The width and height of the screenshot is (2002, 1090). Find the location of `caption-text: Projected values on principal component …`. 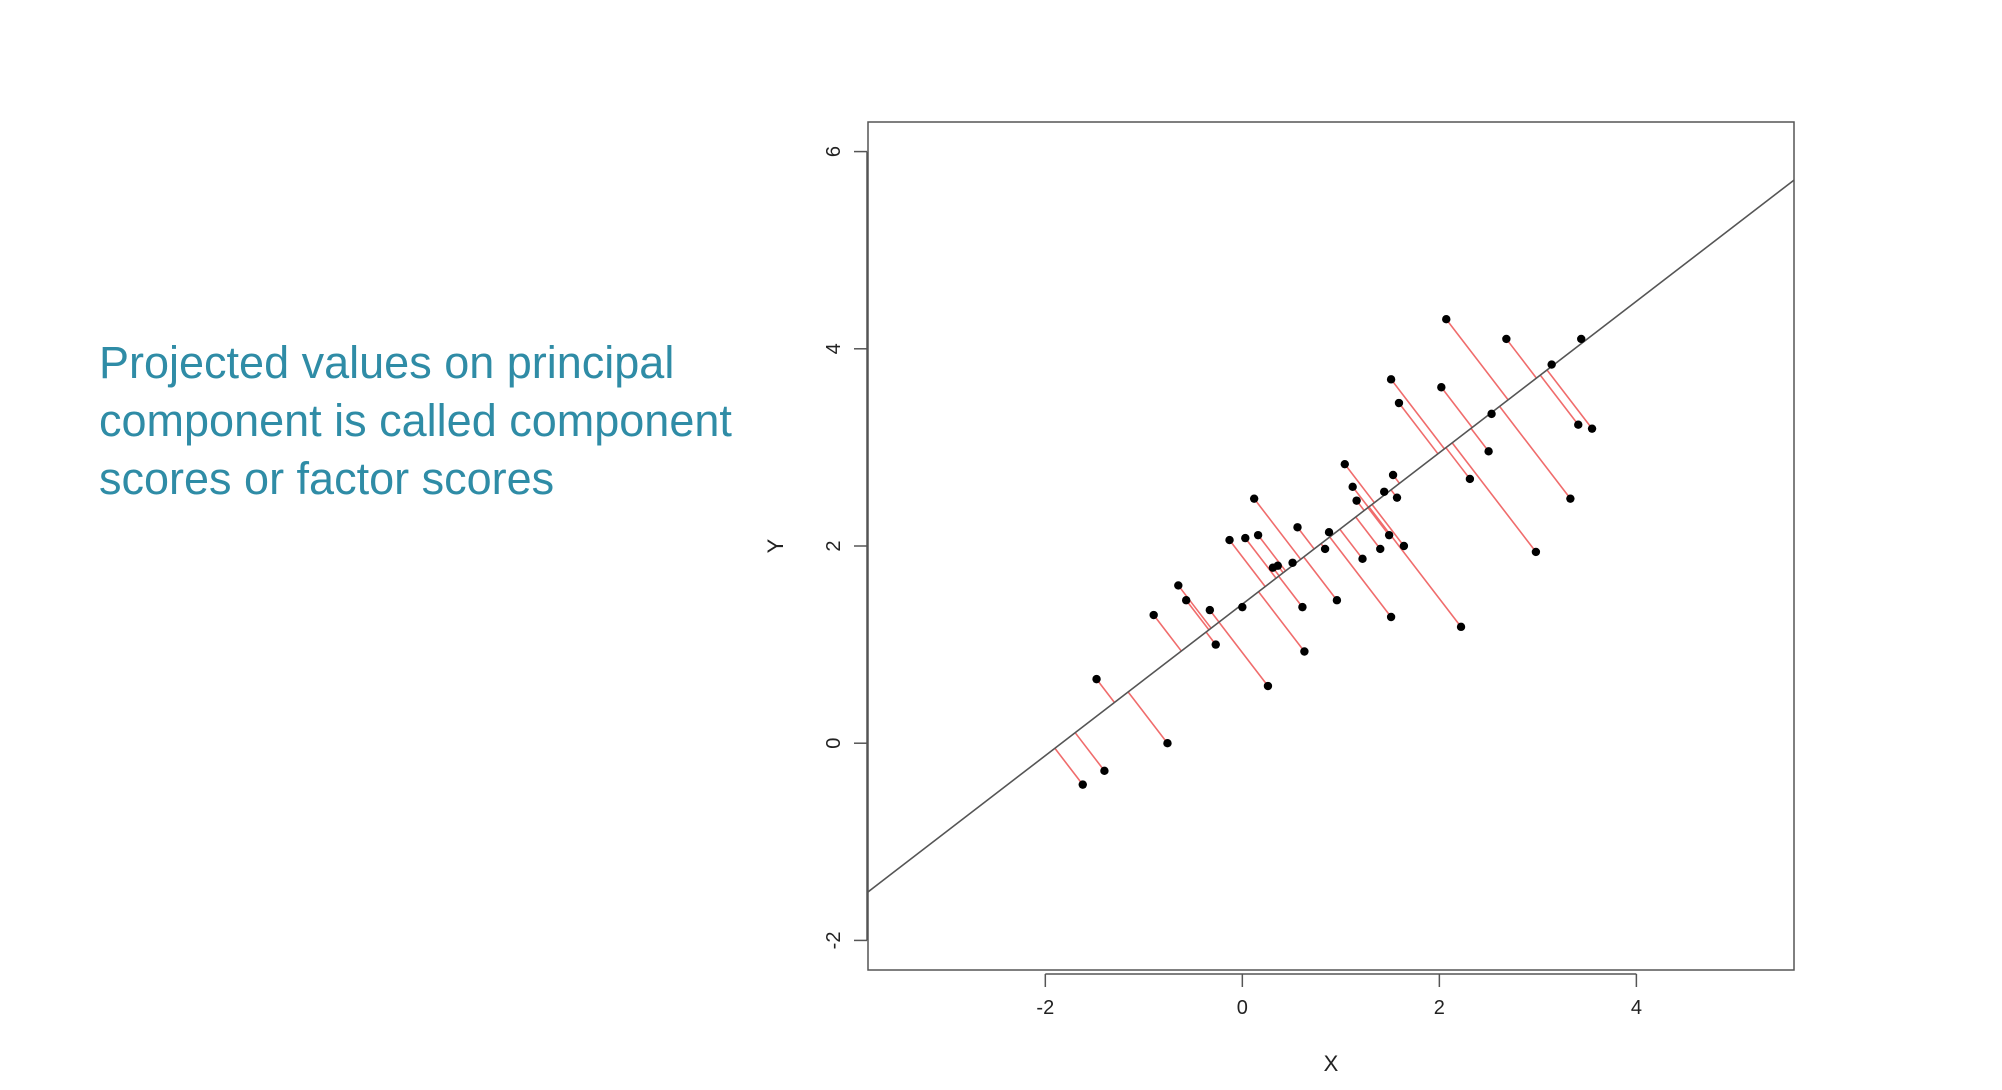

caption-text: Projected values on principal component … is located at coordinates (415, 420).